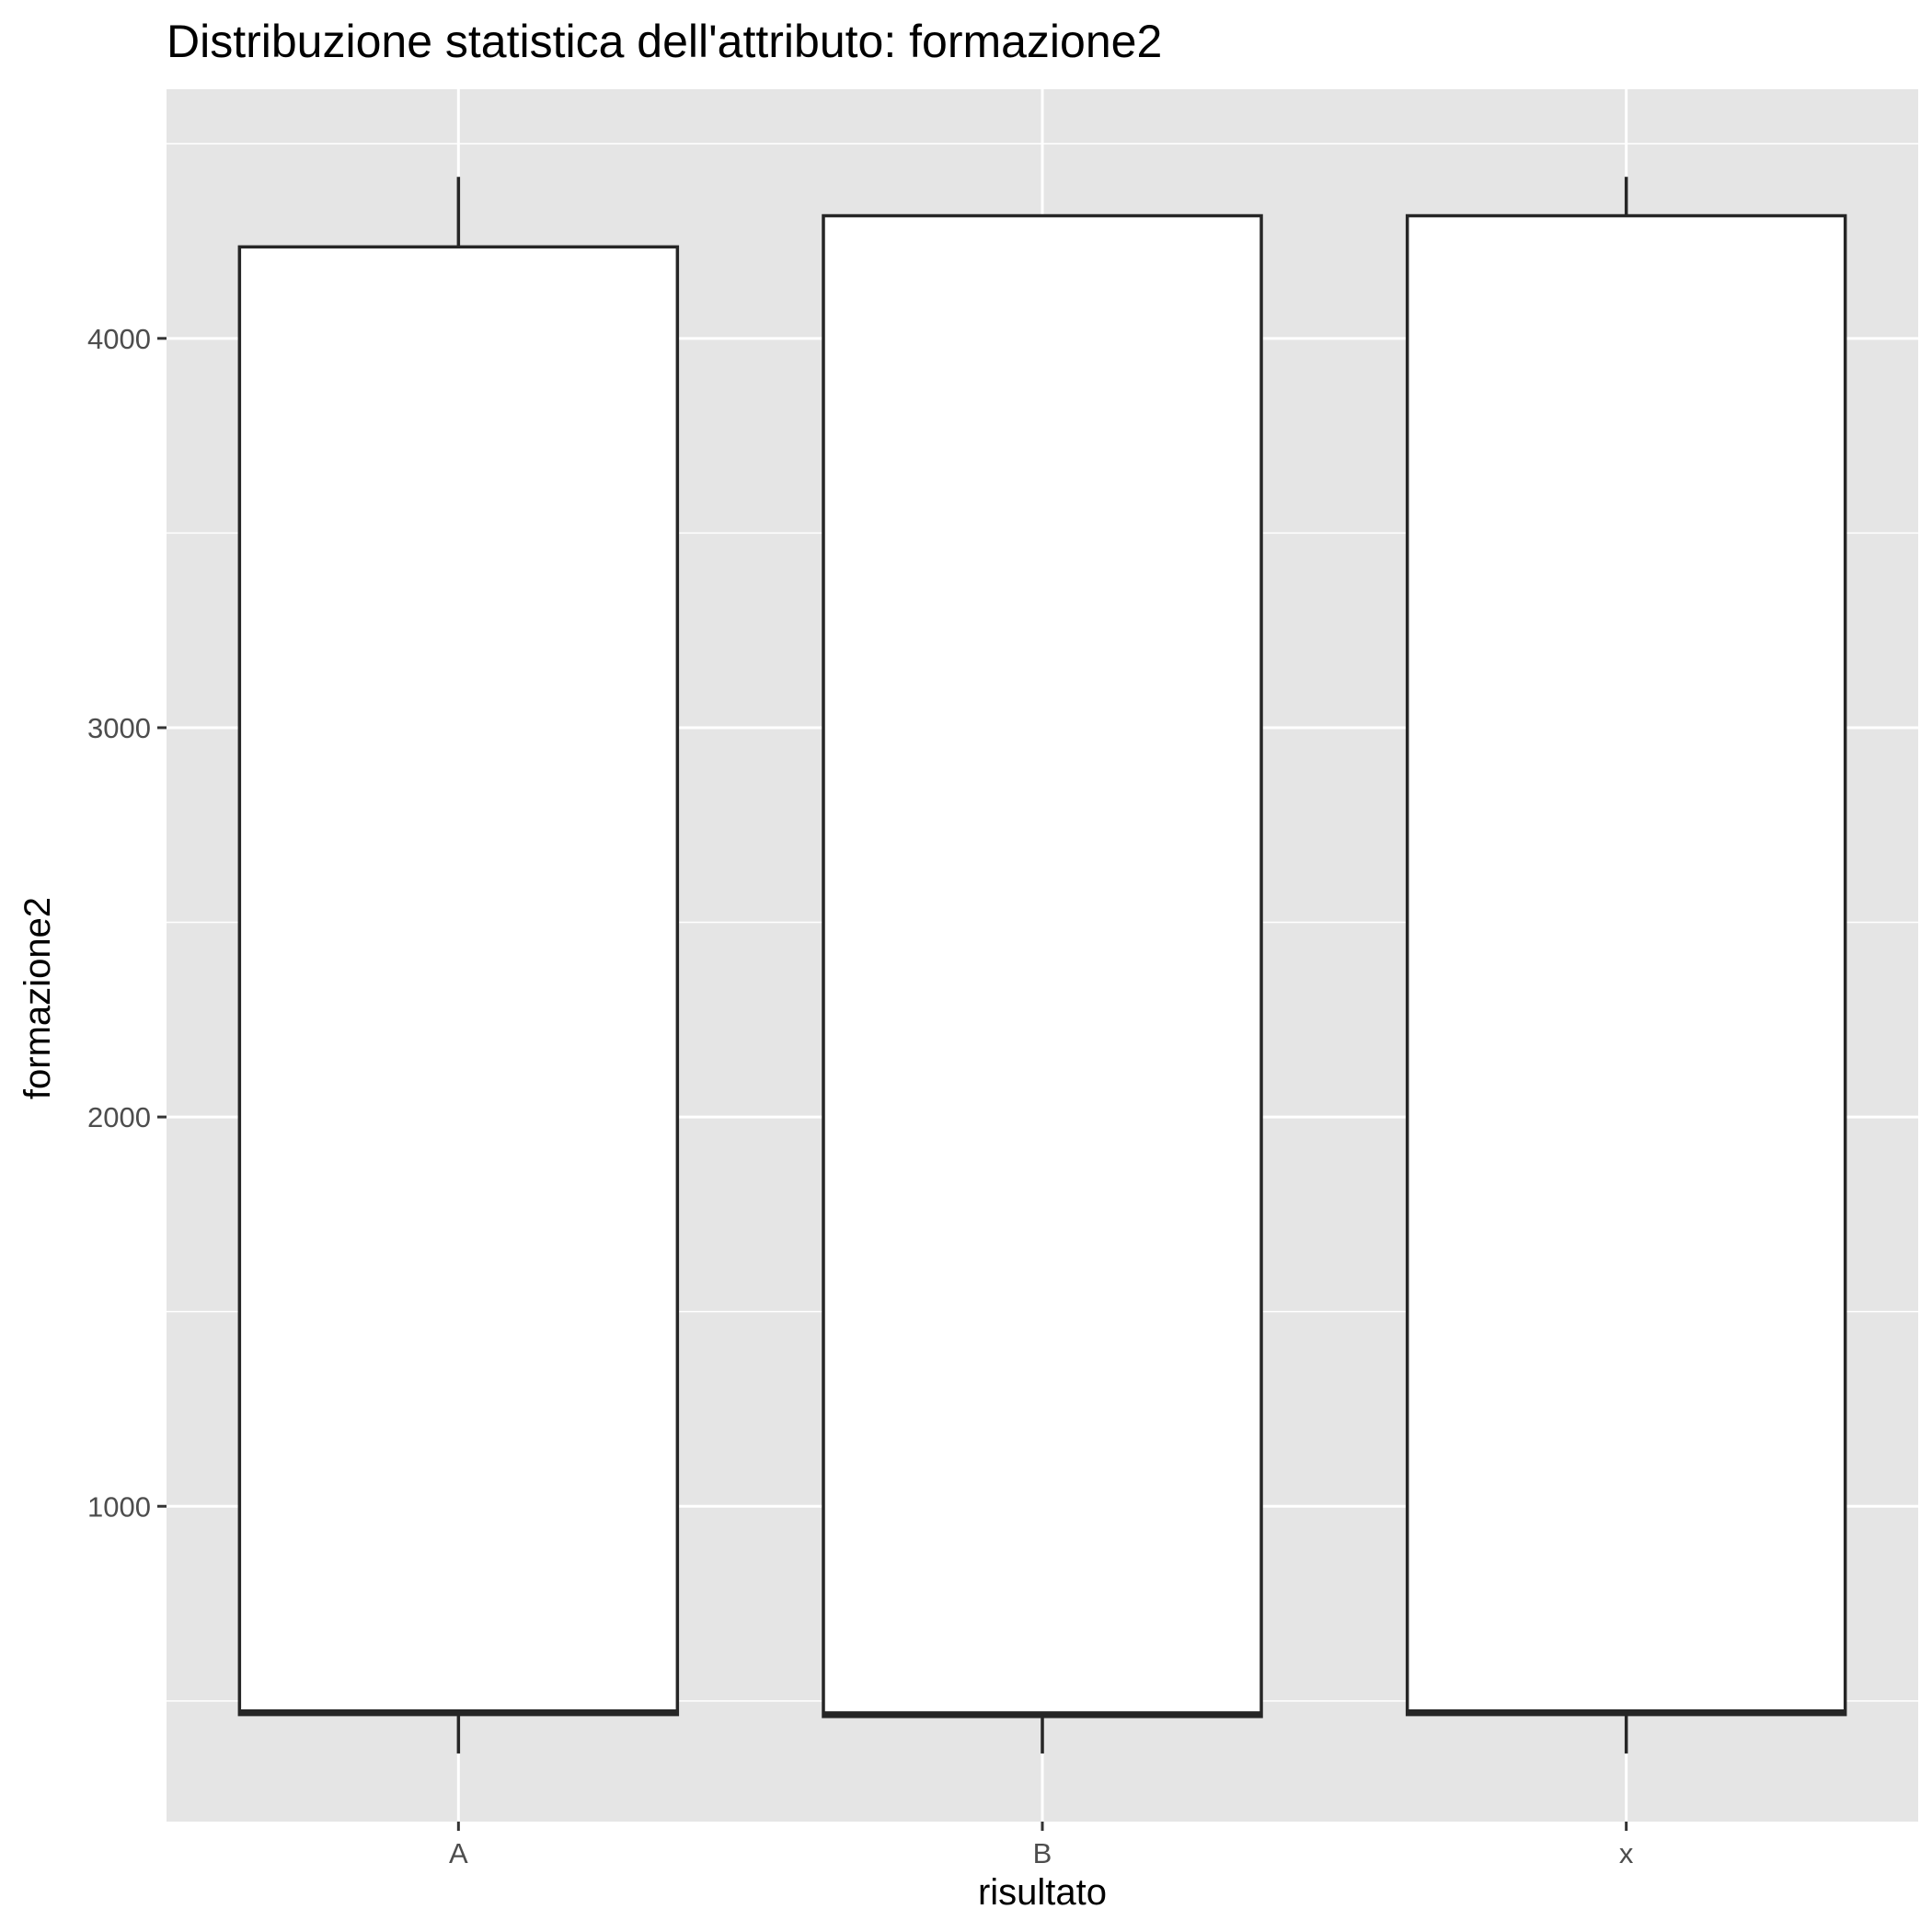  What do you see at coordinates (1626, 1853) in the screenshot?
I see `x-tick-label: x` at bounding box center [1626, 1853].